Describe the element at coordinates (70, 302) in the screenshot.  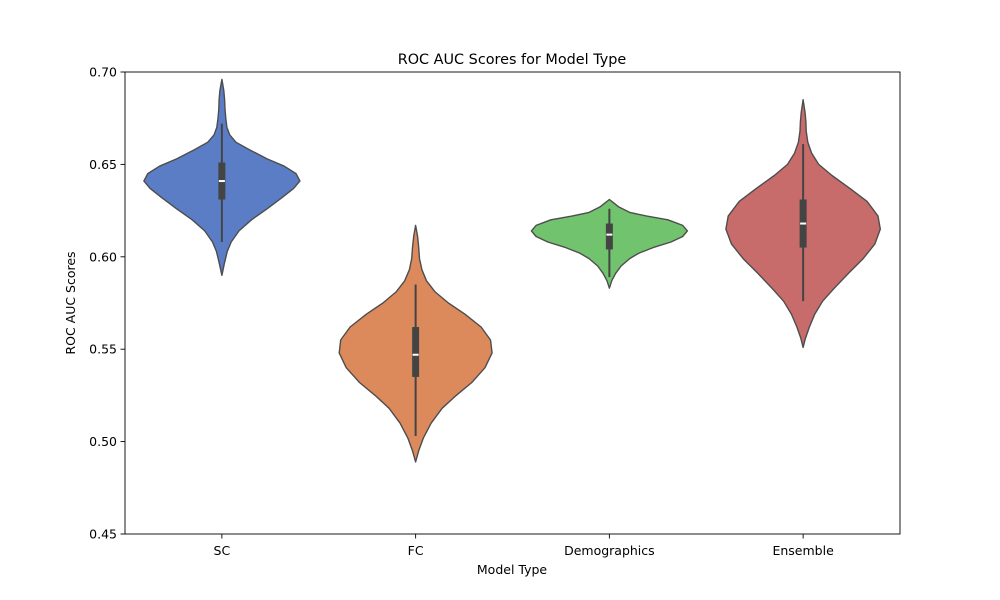
I see `y-axis-label: ROC AUC Scores` at that location.